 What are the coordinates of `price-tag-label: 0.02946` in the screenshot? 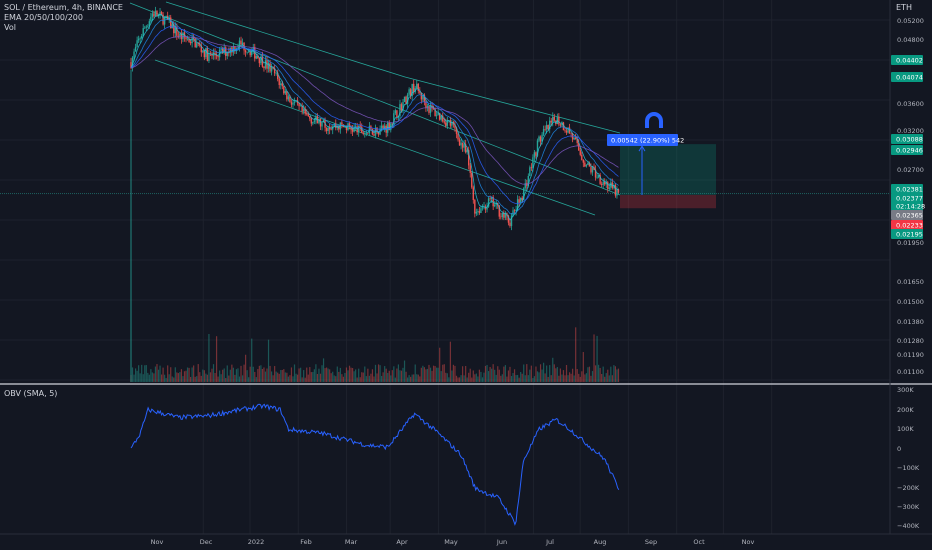 It's located at (909, 150).